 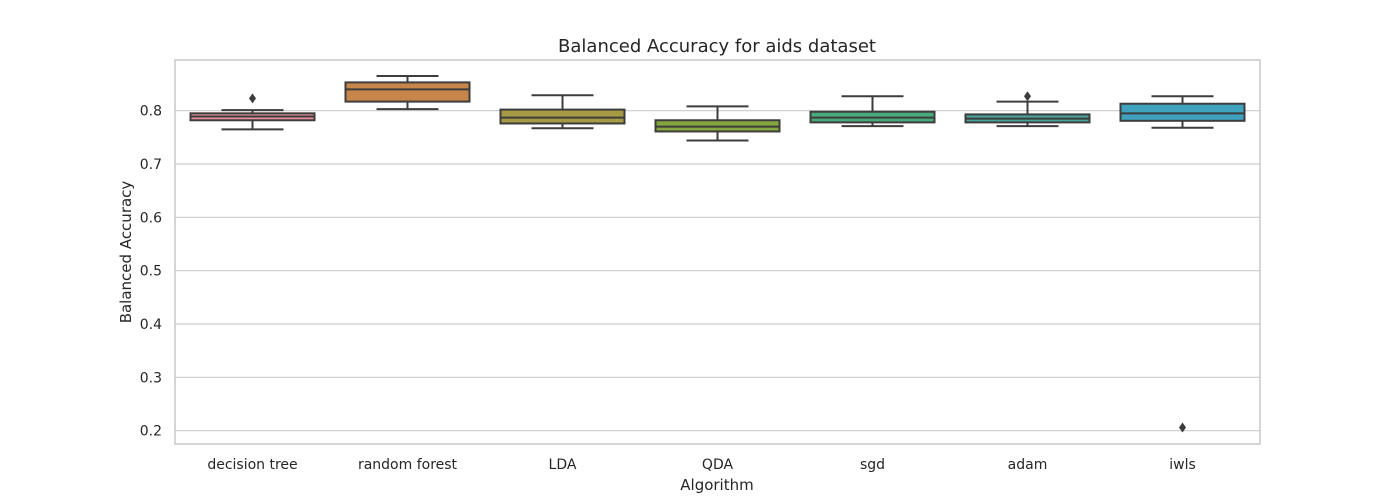 I want to click on x-tick-label: iwls, so click(x=1182, y=465).